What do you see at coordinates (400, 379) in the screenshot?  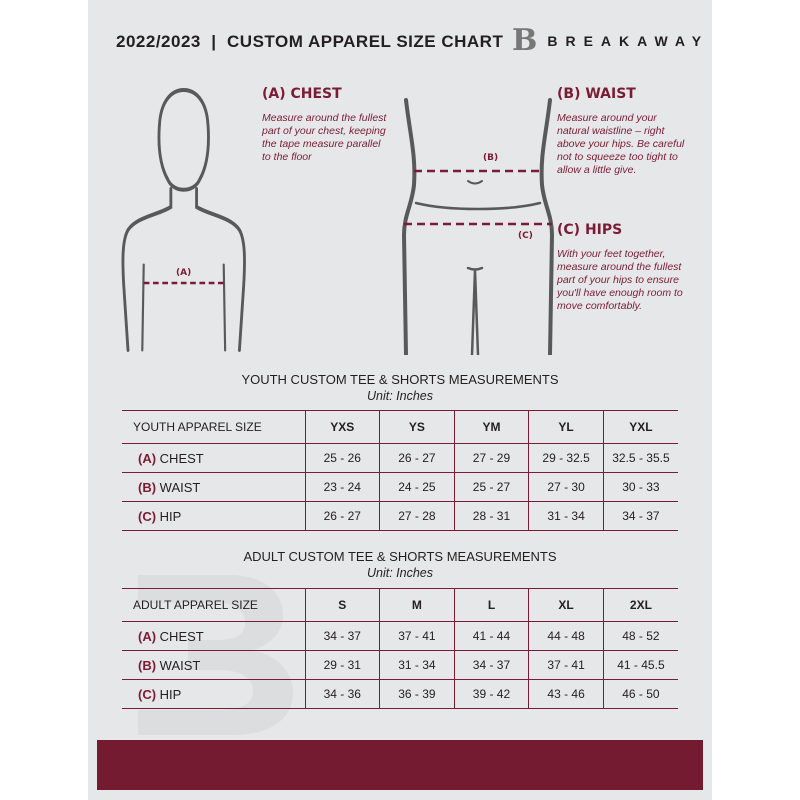 I see `youth-table-title: YOUTH CUSTOM TEE & SHORTS MEASUREMENTS` at bounding box center [400, 379].